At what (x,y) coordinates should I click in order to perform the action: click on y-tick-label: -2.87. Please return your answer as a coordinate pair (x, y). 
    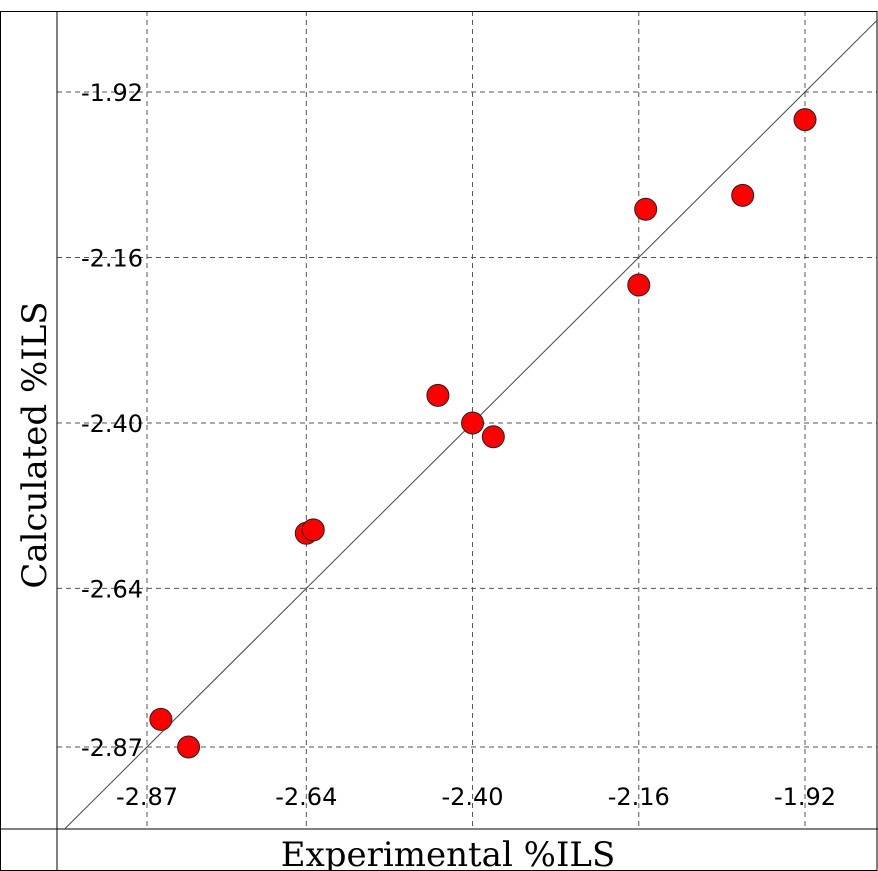
    Looking at the image, I should click on (112, 748).